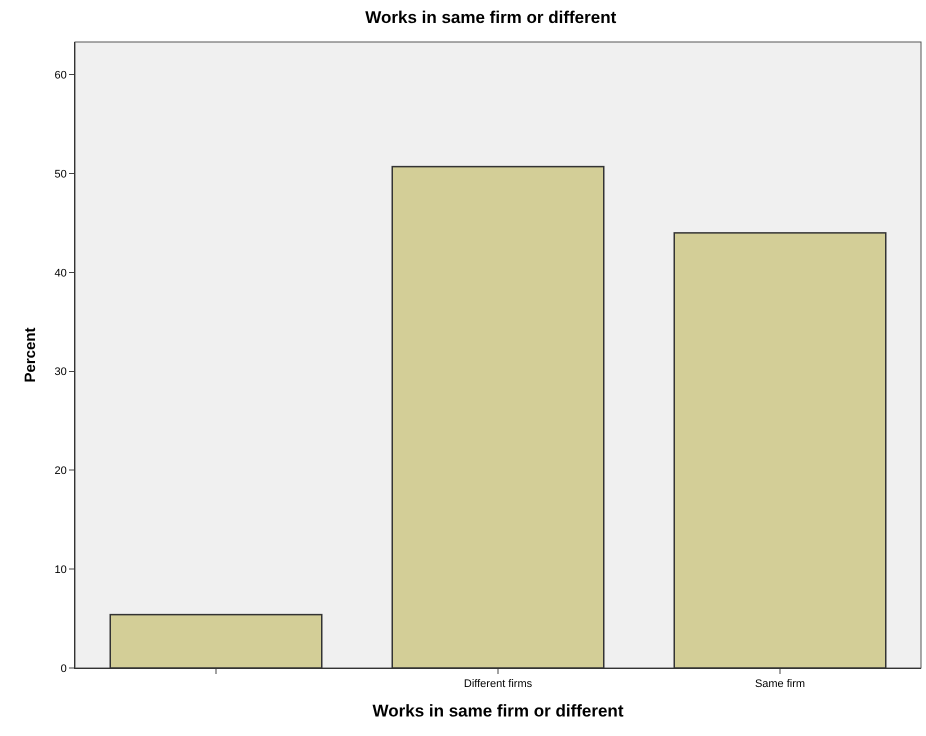 The height and width of the screenshot is (736, 926). I want to click on y-tick-label: 20, so click(60, 471).